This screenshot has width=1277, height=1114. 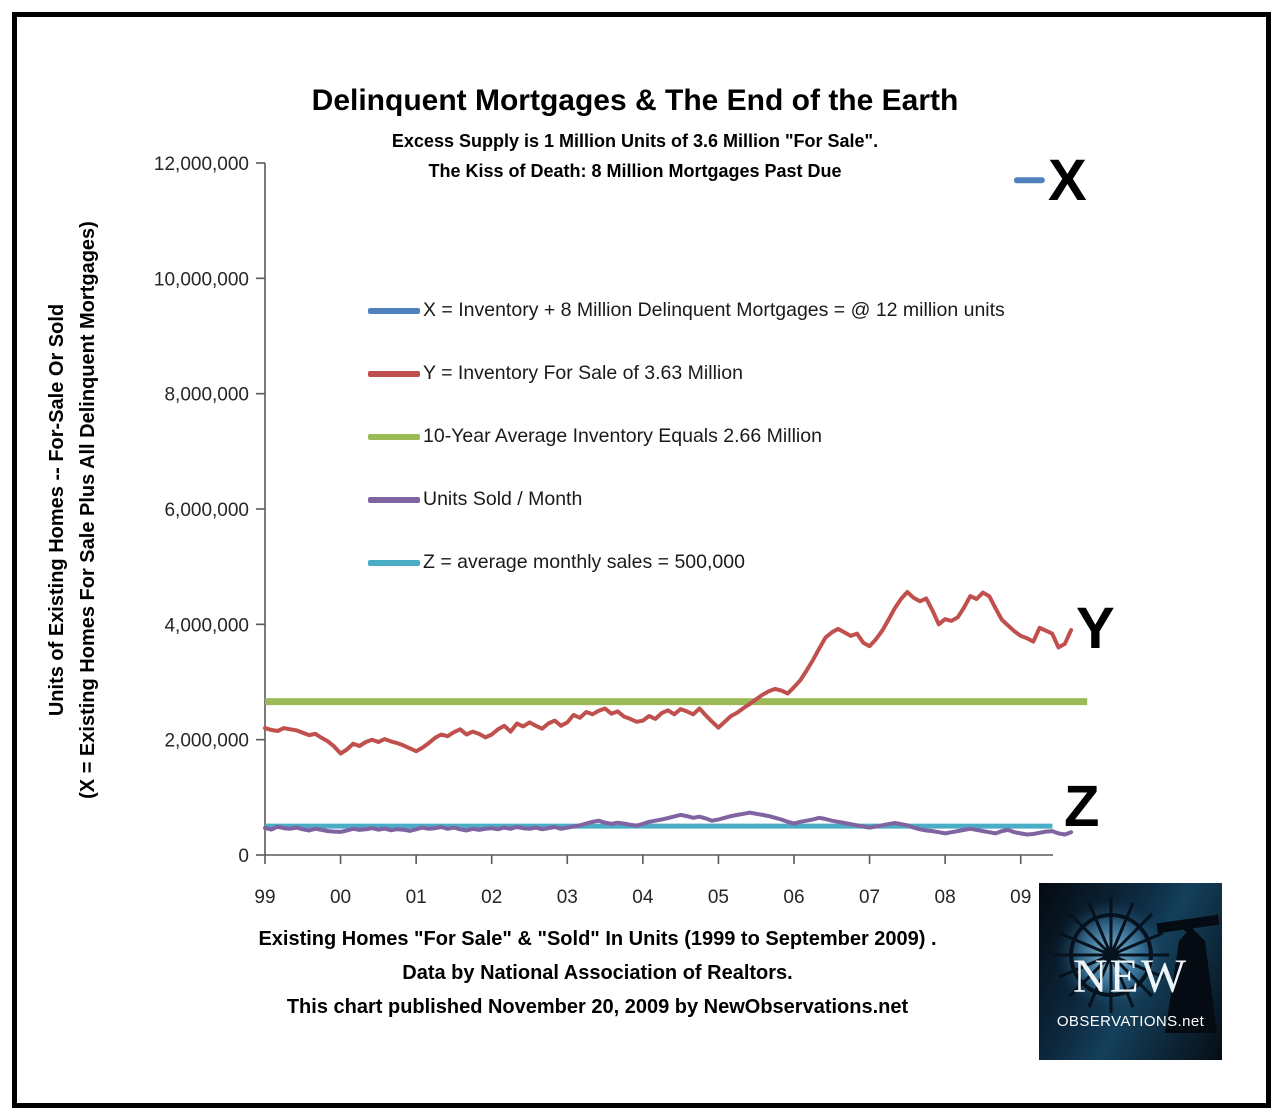 What do you see at coordinates (394, 436) in the screenshot?
I see `legend-swatch-average-icon` at bounding box center [394, 436].